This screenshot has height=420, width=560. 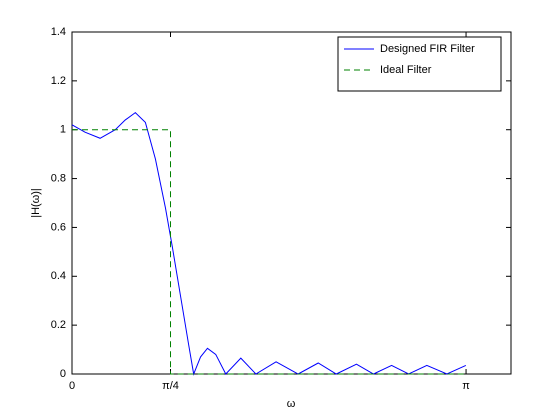 What do you see at coordinates (63, 130) in the screenshot?
I see `y-tick-label: 1` at bounding box center [63, 130].